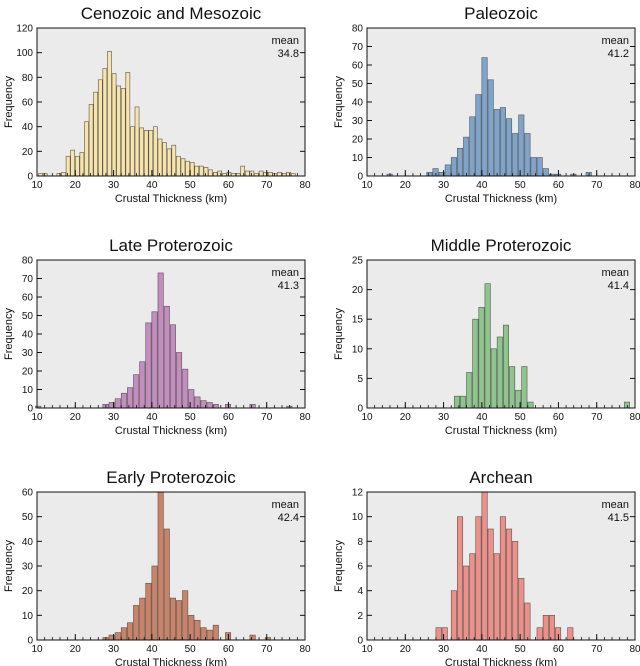 The height and width of the screenshot is (666, 640). Describe the element at coordinates (360, 567) in the screenshot. I see `y-tick-label: 6` at that location.